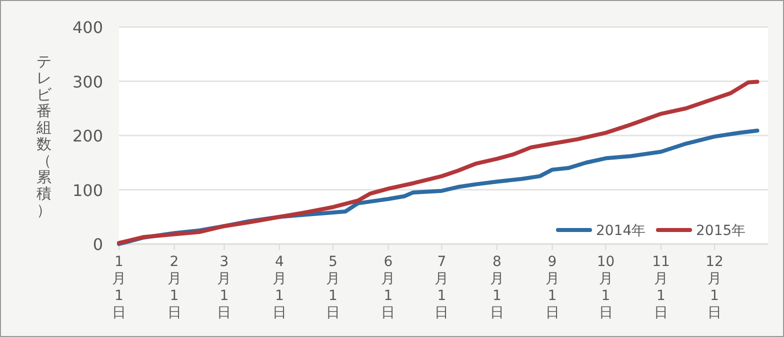  Describe the element at coordinates (605, 287) in the screenshot. I see `x-tick-label: 10月1日` at that location.